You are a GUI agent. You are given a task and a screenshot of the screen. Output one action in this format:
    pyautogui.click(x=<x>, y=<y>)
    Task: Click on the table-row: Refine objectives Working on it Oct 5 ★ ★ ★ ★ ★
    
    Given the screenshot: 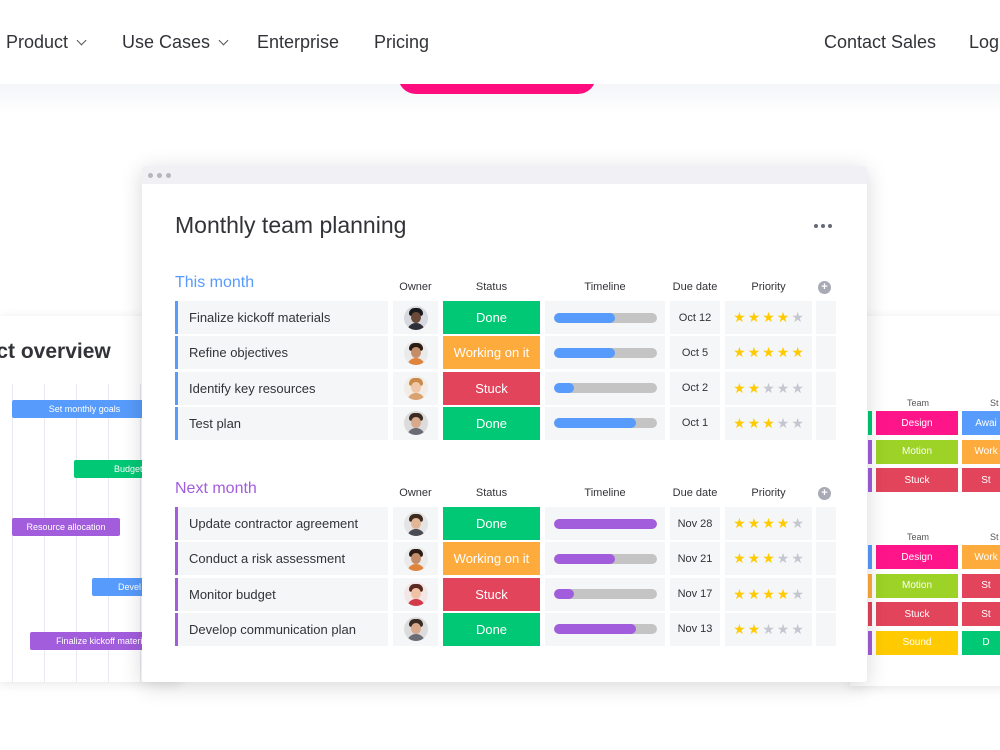 What is the action you would take?
    pyautogui.click(x=505, y=353)
    